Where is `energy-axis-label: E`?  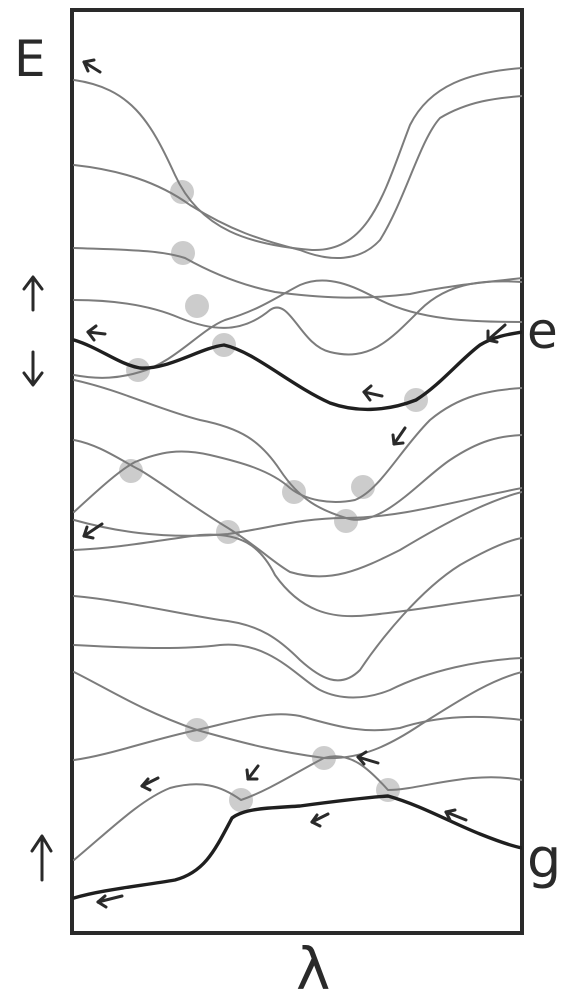 energy-axis-label: E is located at coordinates (30, 59).